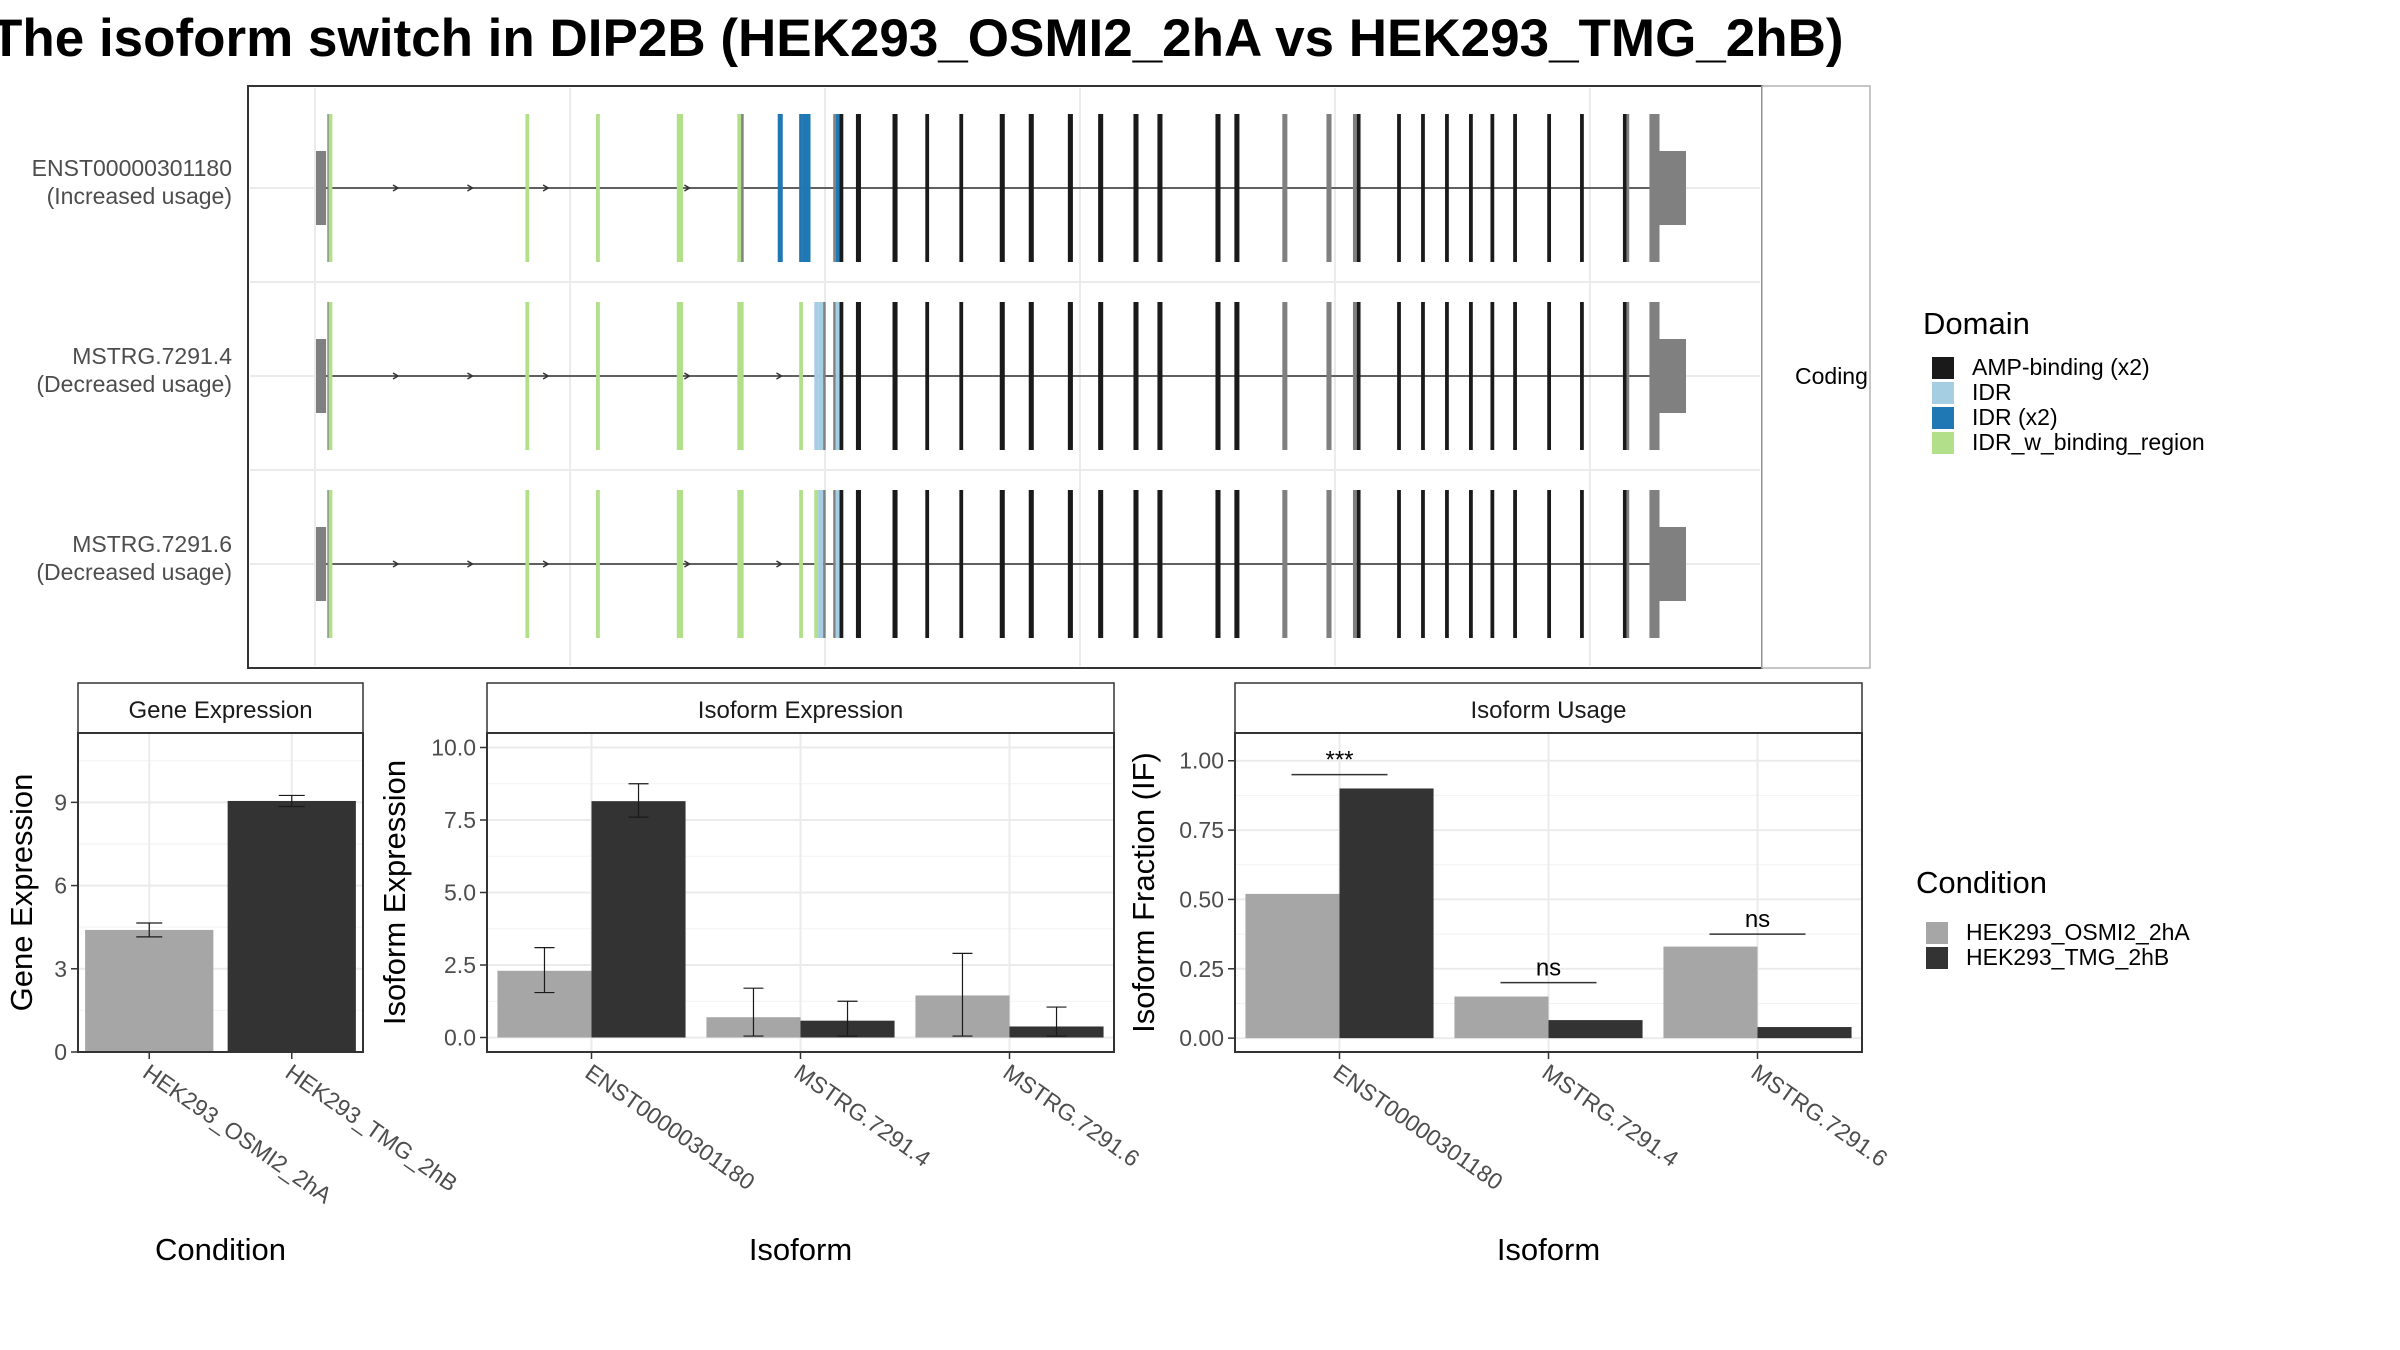 The image size is (2400, 1350). Describe the element at coordinates (2088, 442) in the screenshot. I see `domain-legend-label: IDR_w_binding_region` at that location.